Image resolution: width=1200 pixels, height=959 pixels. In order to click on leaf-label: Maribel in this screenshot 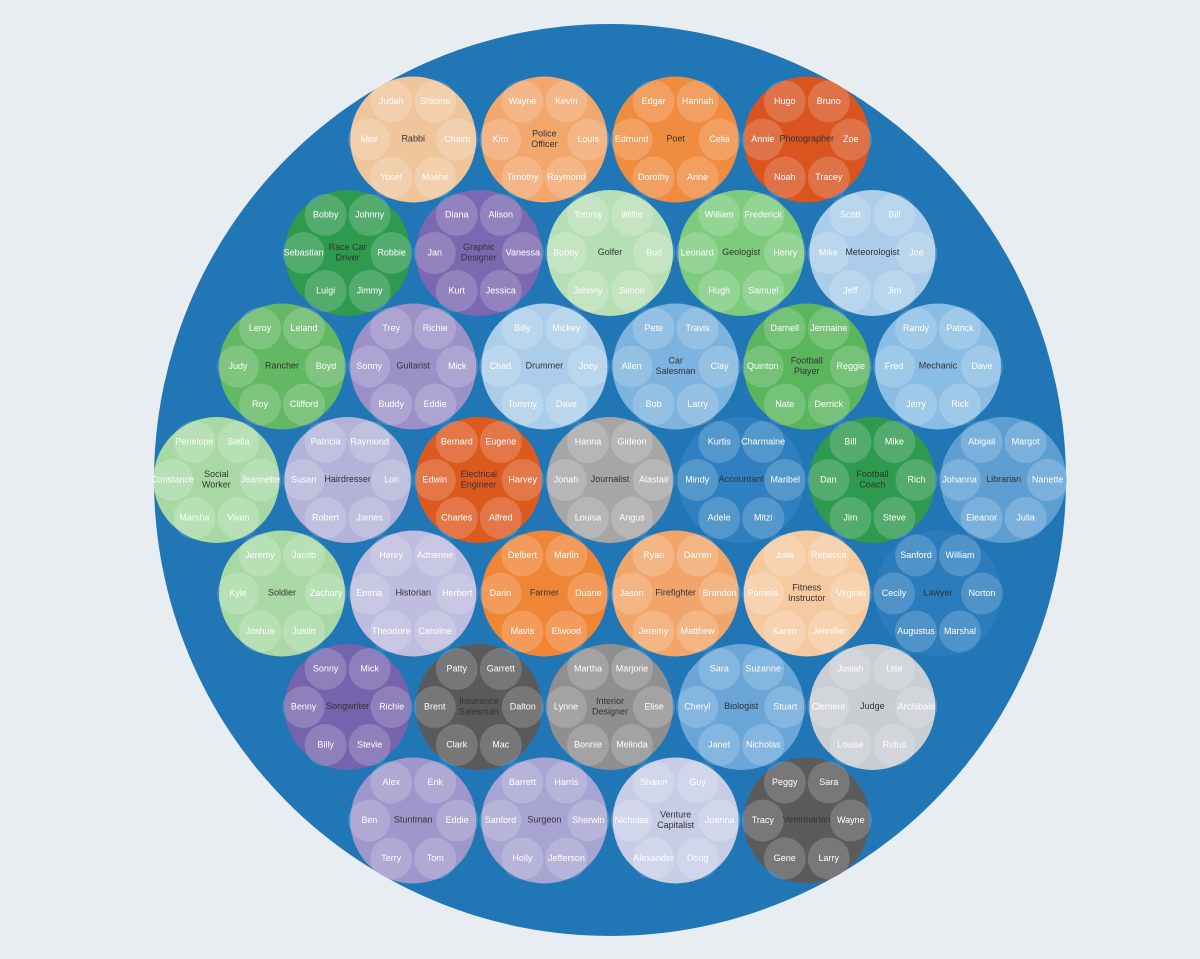, I will do `click(785, 479)`.